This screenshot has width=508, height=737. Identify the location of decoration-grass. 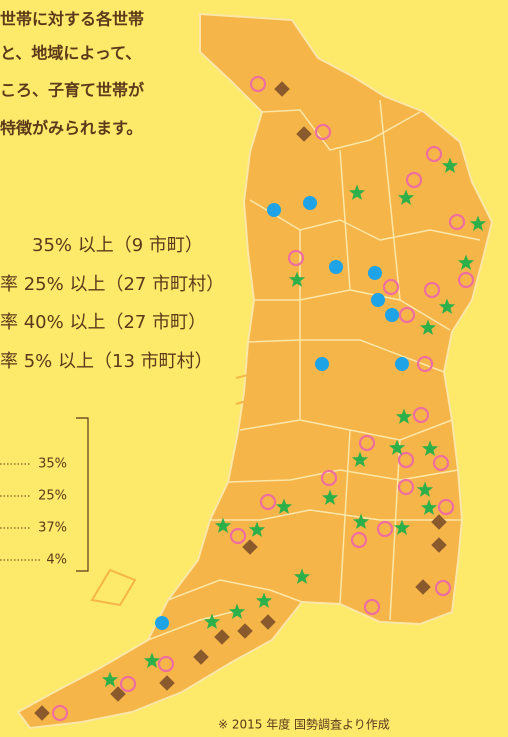
(175, 489).